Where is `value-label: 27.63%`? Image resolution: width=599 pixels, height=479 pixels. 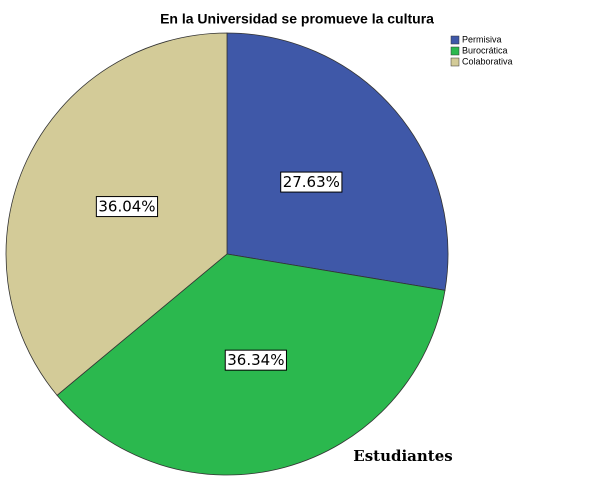
value-label: 27.63% is located at coordinates (311, 182).